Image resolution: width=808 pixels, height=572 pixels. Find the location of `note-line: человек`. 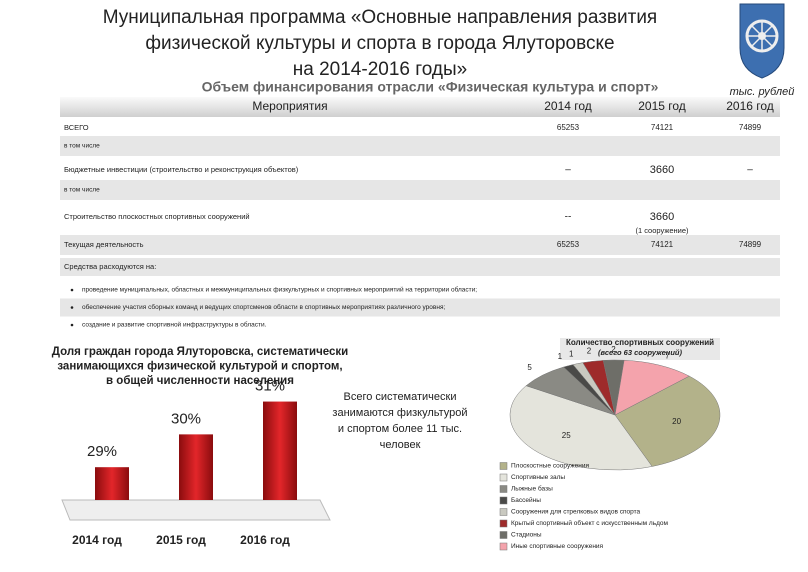

note-line: человек is located at coordinates (400, 445).